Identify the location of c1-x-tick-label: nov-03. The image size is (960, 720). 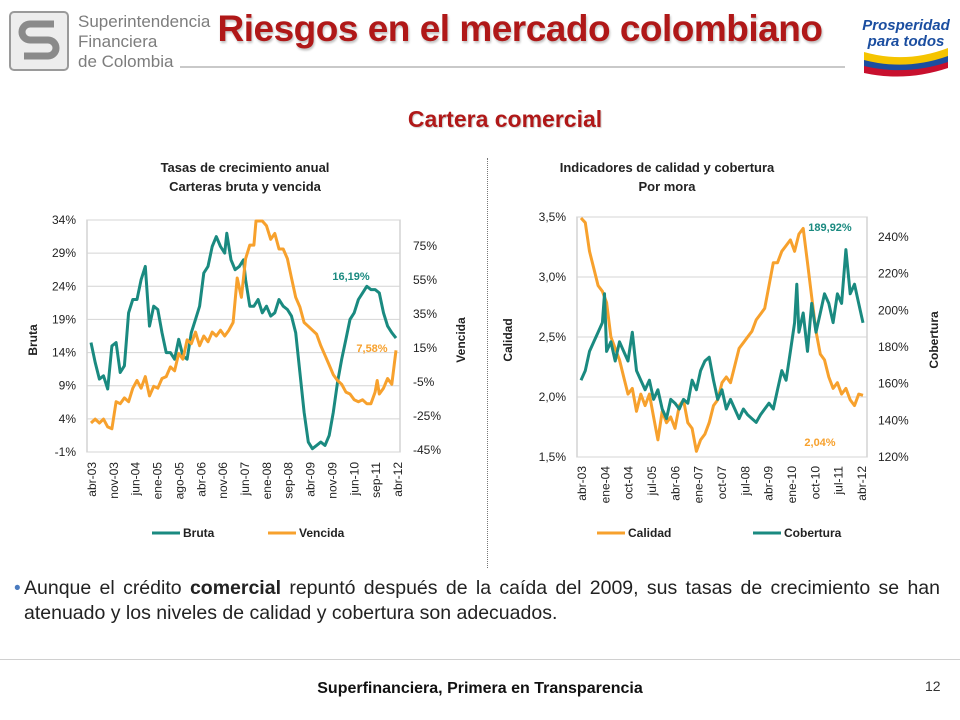
(114, 480).